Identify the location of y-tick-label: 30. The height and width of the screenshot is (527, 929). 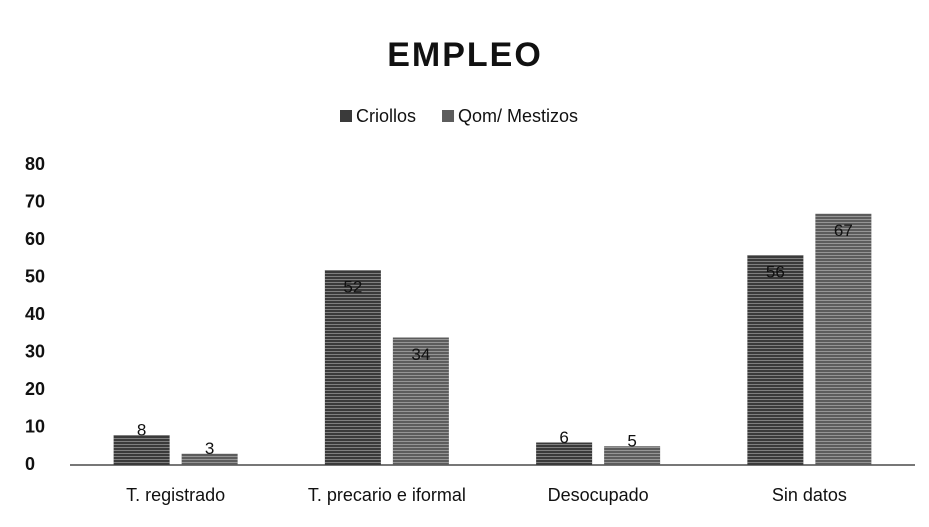
(35, 351).